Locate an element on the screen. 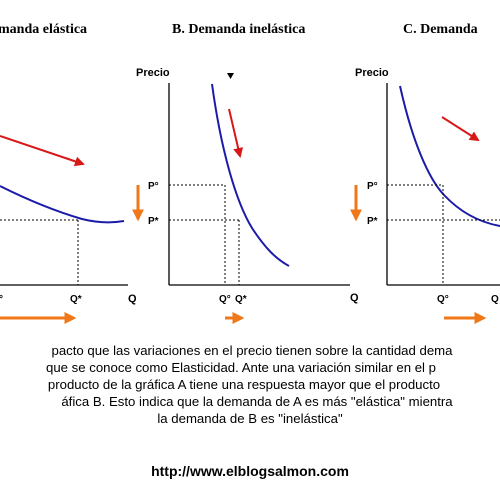 The image size is (500, 500). panel-b-demand-curve is located at coordinates (250, 175).